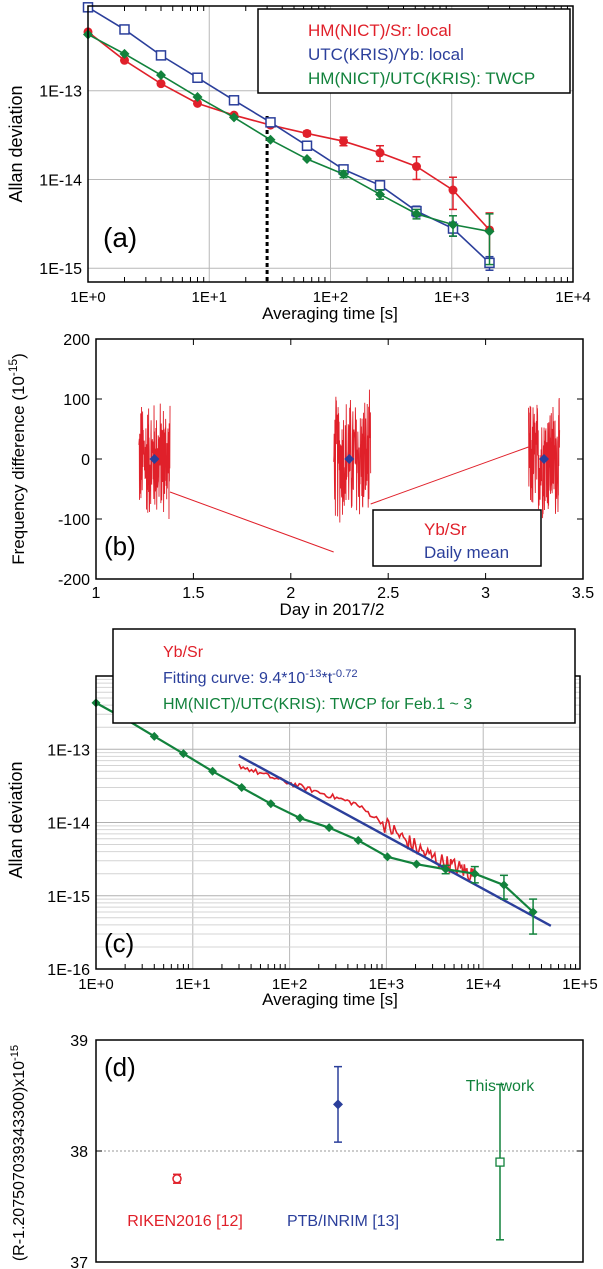  I want to click on legend-label: UTC(KRIS)/Yb: local, so click(386, 54).